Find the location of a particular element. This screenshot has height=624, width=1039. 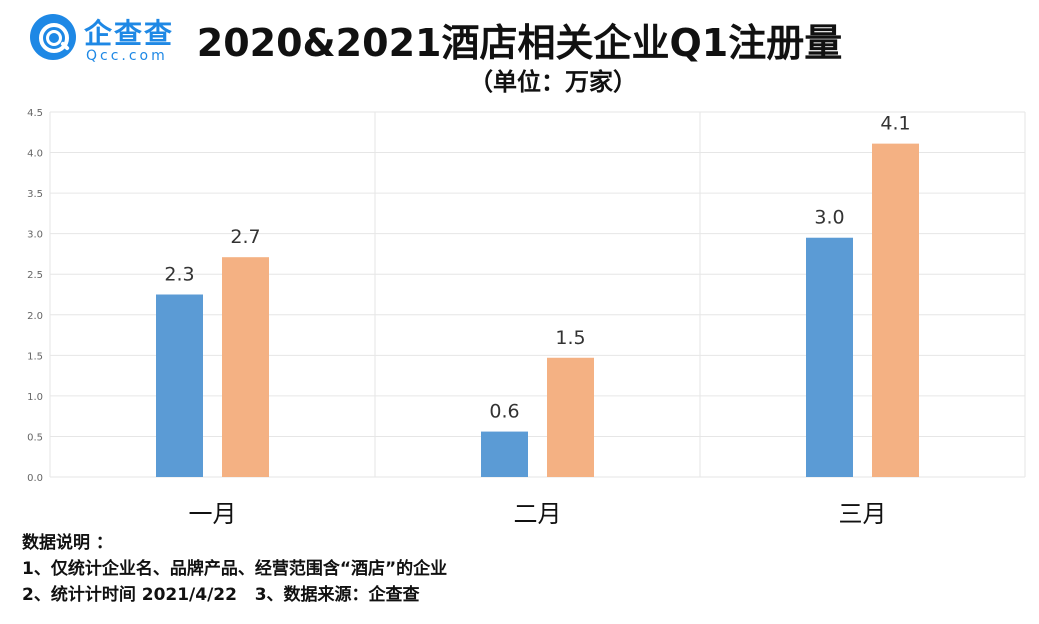

y-tick-label: 2.5 is located at coordinates (35, 275).